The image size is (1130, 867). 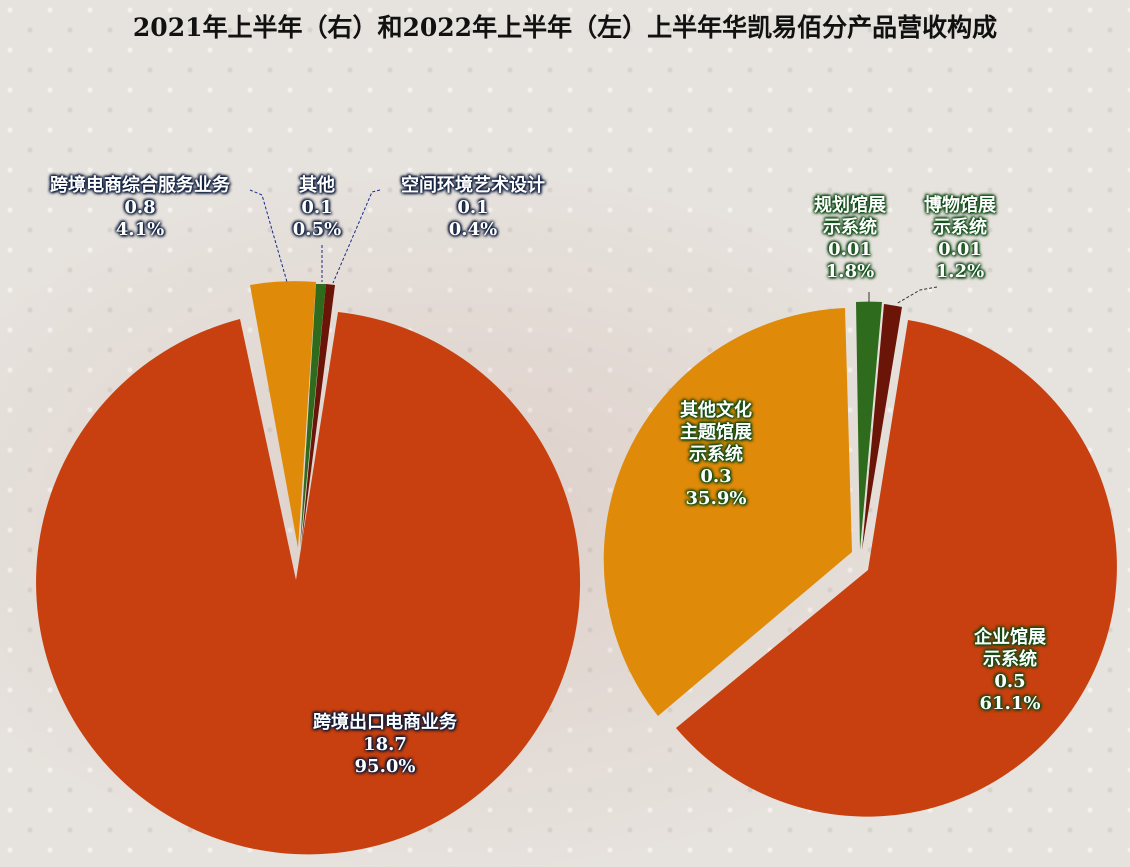 I want to click on left-slice-other, so click(x=313, y=415).